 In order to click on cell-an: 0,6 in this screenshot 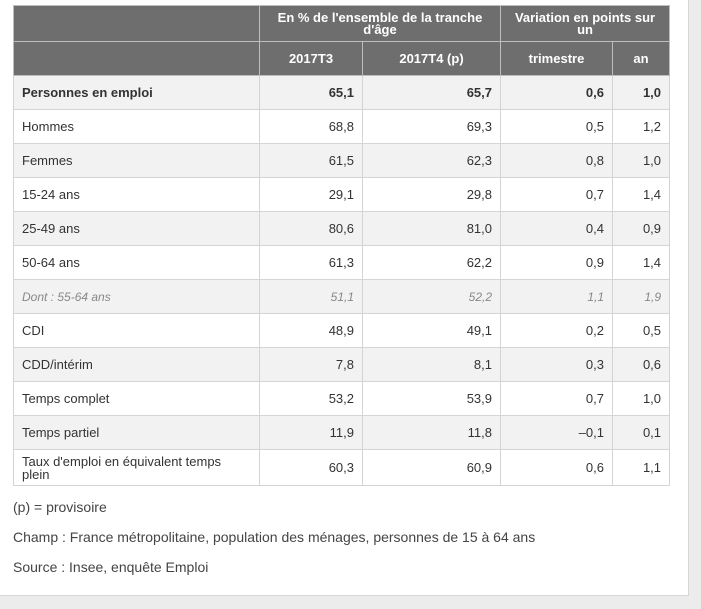, I will do `click(641, 364)`.